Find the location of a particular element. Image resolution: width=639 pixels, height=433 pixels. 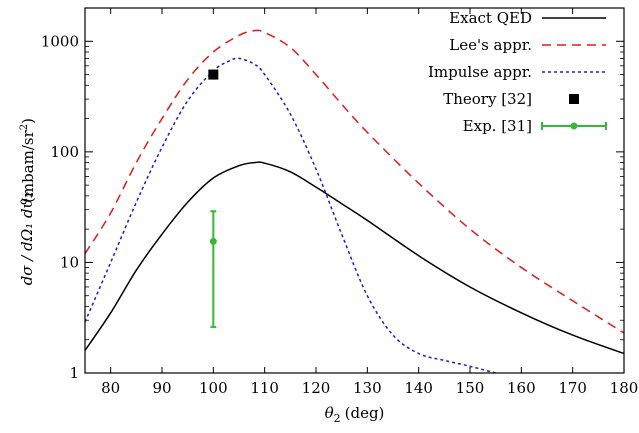

x-axis-title: θ2 (deg) is located at coordinates (355, 414).